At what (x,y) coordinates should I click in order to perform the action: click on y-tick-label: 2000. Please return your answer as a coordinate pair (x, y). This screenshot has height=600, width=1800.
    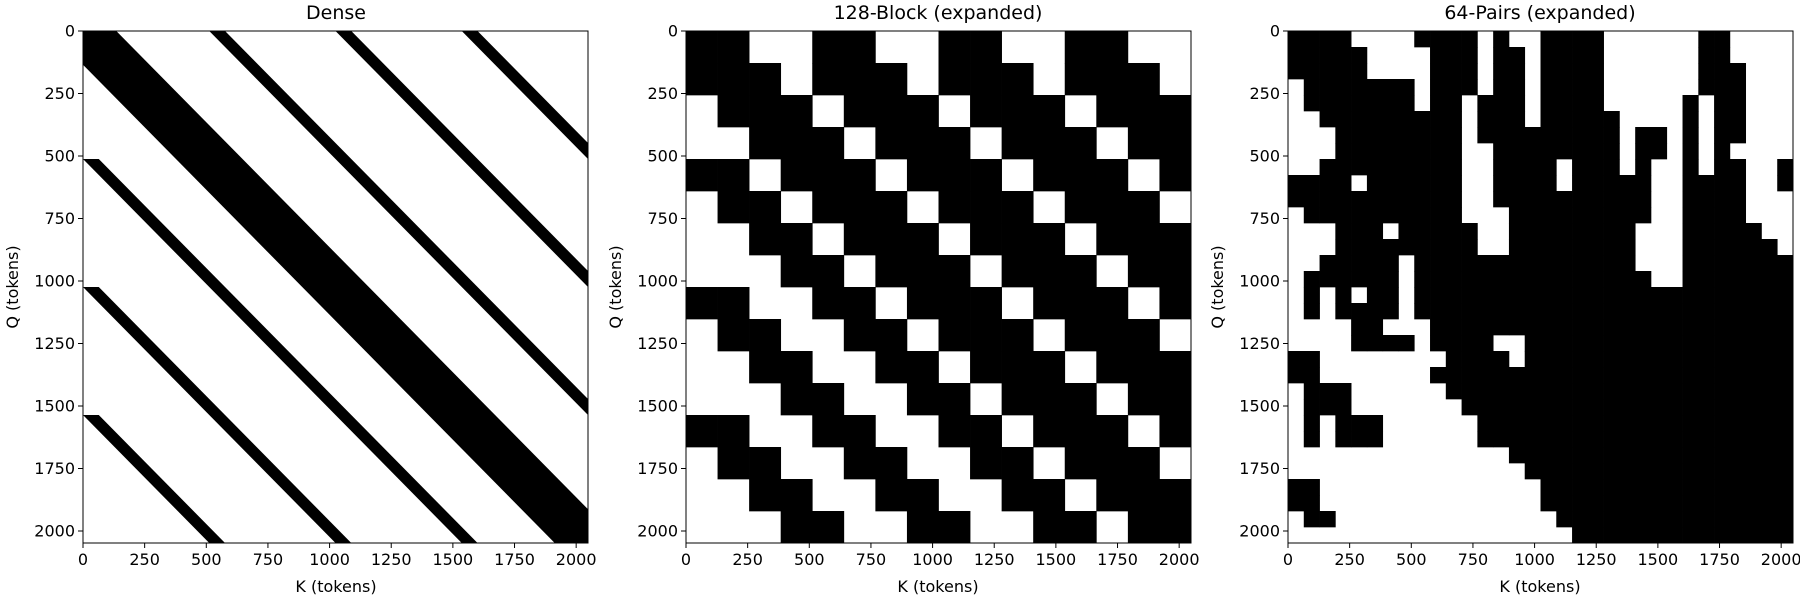
    Looking at the image, I should click on (1259, 531).